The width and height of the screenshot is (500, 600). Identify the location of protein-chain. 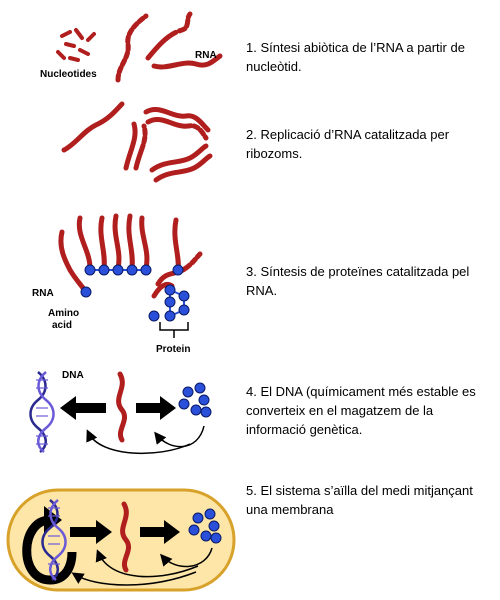
(169, 303).